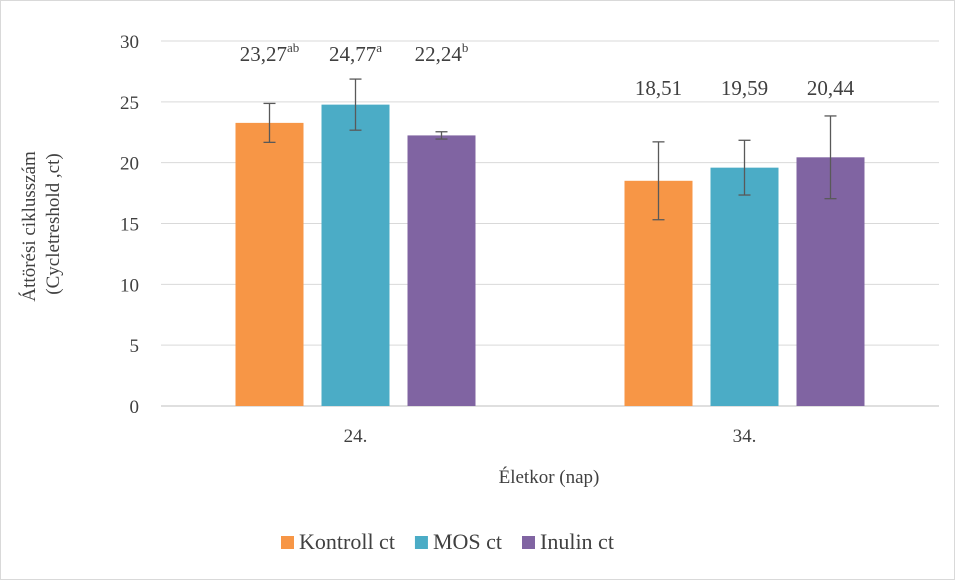  I want to click on legend-item: Inulin ct, so click(568, 541).